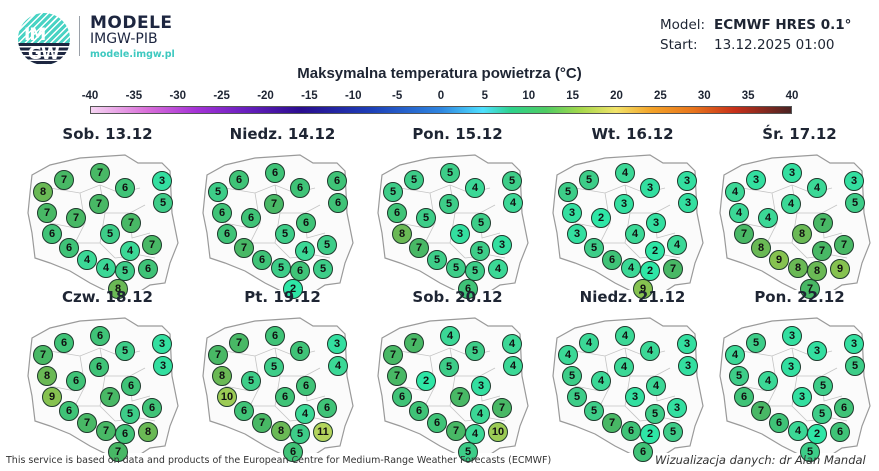 This screenshot has height=471, width=879. What do you see at coordinates (529, 96) in the screenshot?
I see `colorbar-tick: 10` at bounding box center [529, 96].